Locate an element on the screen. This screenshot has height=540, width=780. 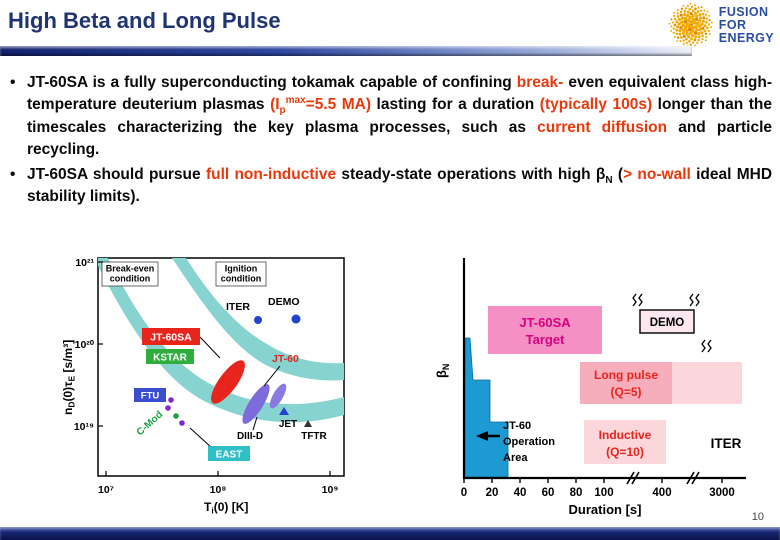
torn-edge-squiggles is located at coordinates (672, 323).